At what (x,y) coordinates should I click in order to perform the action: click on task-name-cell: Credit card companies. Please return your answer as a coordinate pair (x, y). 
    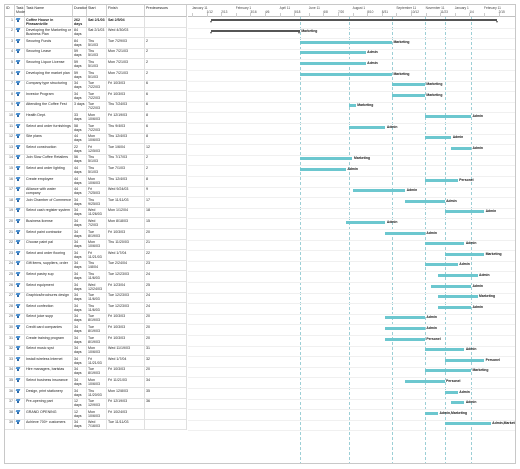
    Looking at the image, I should click on (49, 329).